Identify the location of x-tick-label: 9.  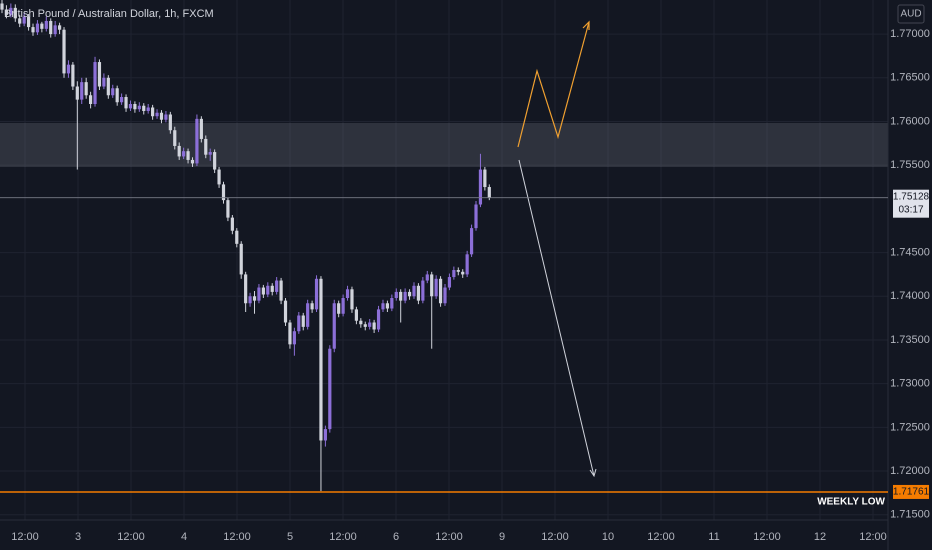
(502, 537).